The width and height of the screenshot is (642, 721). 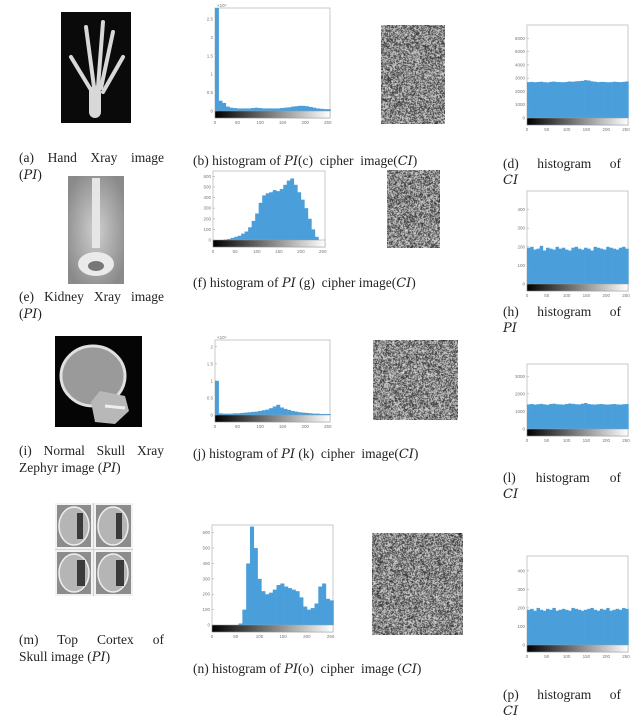 What do you see at coordinates (222, 5) in the screenshot?
I see `y-exponent-label: ×10⁴` at bounding box center [222, 5].